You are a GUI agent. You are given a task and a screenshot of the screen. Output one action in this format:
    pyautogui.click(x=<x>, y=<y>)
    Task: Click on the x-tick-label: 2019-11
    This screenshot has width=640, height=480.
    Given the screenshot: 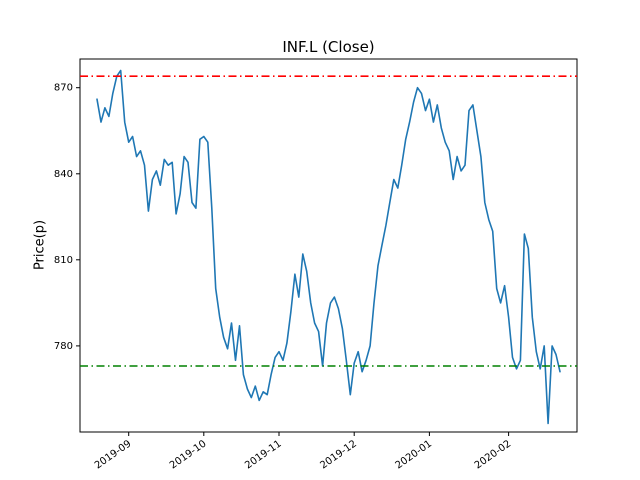 What is the action you would take?
    pyautogui.click(x=263, y=454)
    